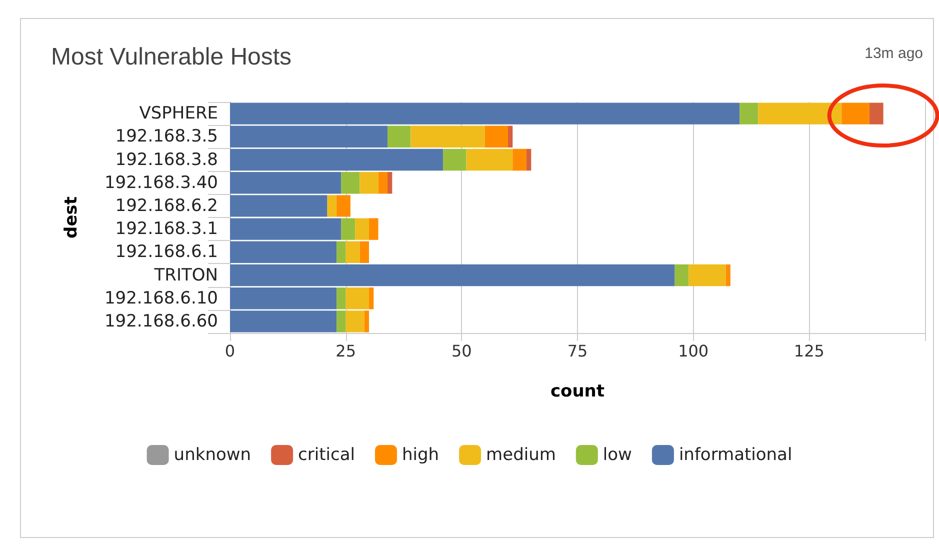 The width and height of the screenshot is (939, 547). I want to click on y-axis-title: dest, so click(72, 217).